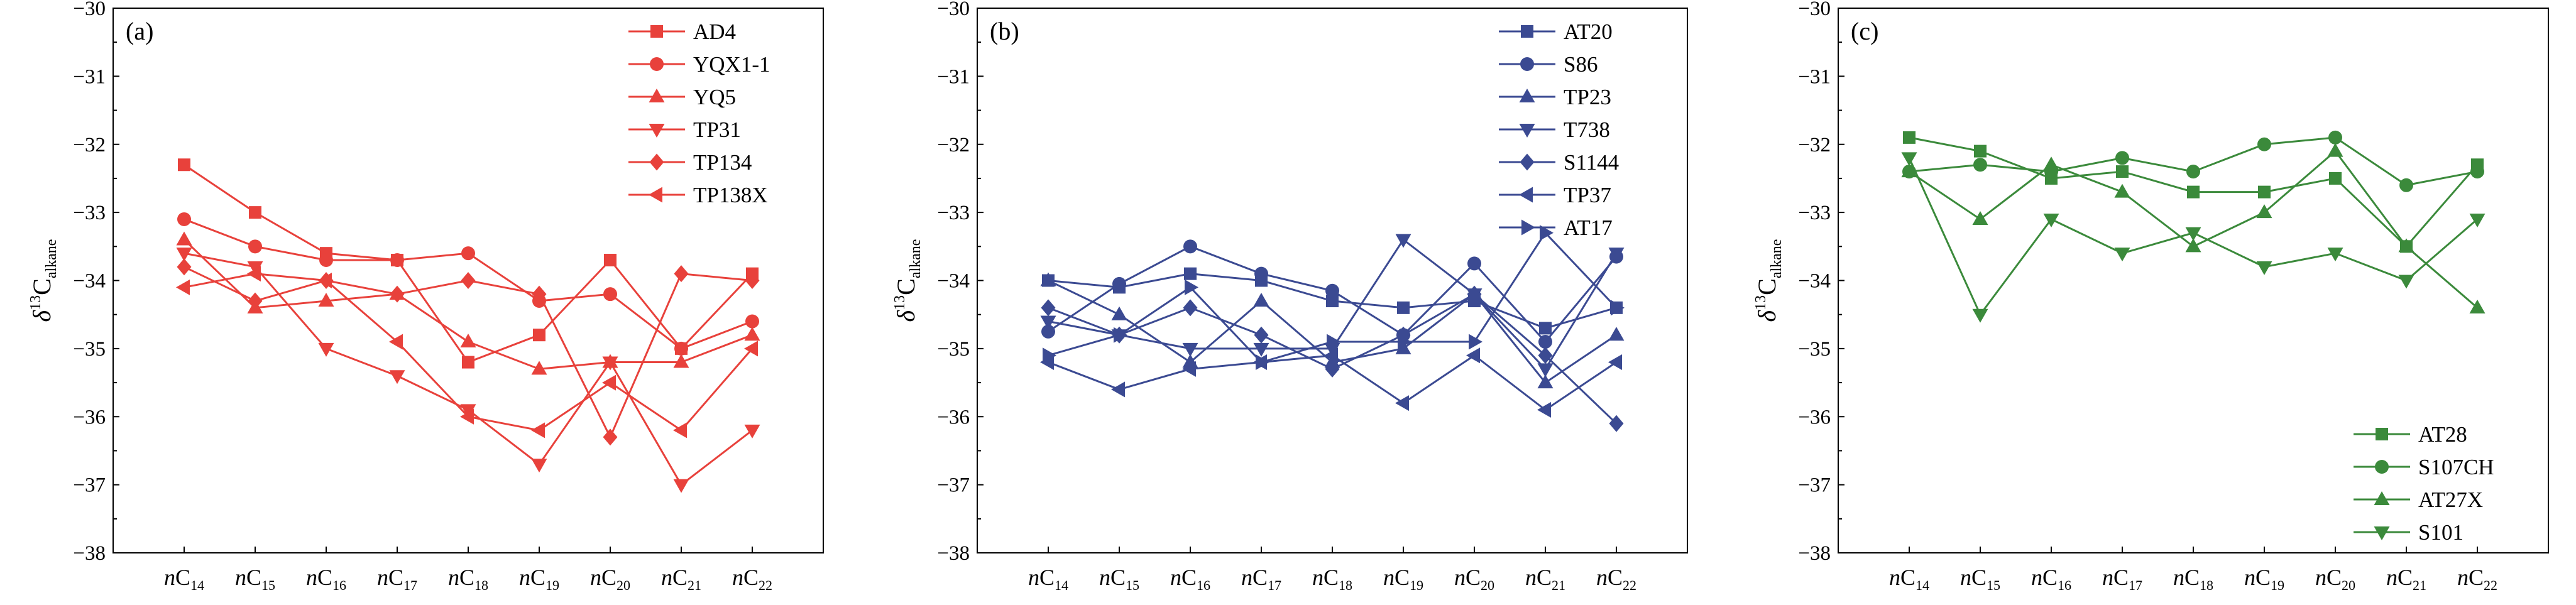 The width and height of the screenshot is (2576, 605). Describe the element at coordinates (1814, 213) in the screenshot. I see `y-tick-label: −33` at that location.